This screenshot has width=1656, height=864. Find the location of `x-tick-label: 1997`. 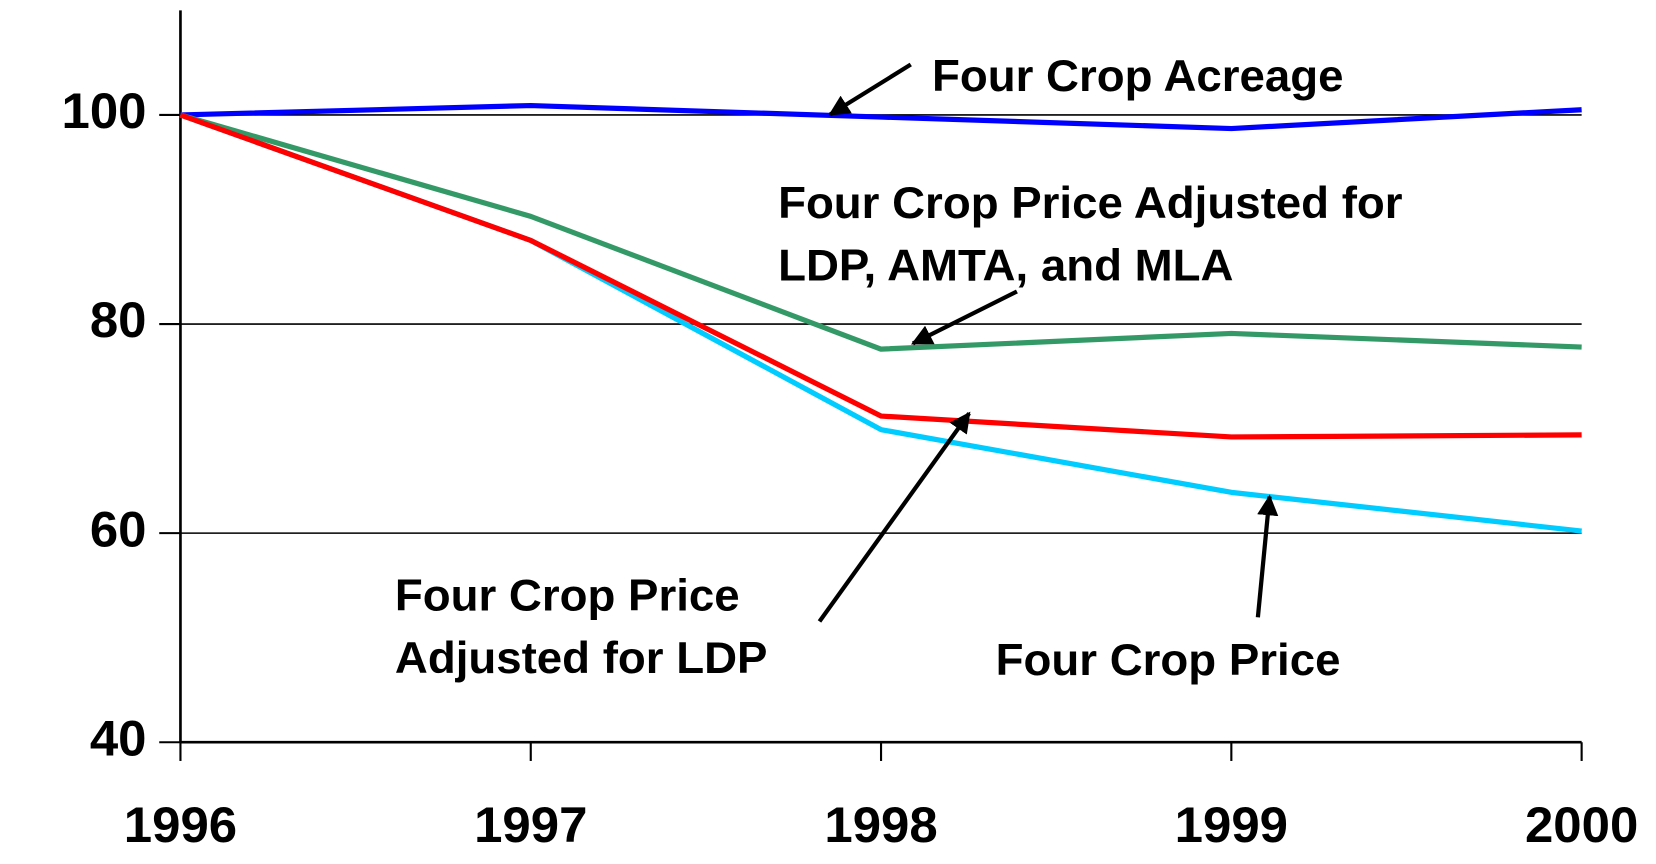

x-tick-label: 1997 is located at coordinates (530, 824).